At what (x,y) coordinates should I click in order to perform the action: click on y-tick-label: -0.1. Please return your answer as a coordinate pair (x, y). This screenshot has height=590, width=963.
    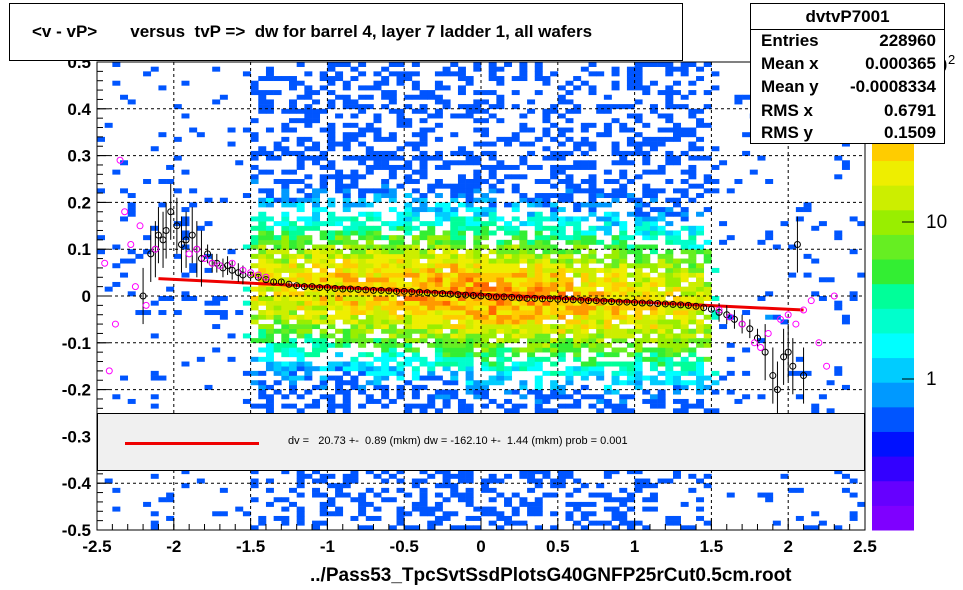
    Looking at the image, I should click on (76, 343).